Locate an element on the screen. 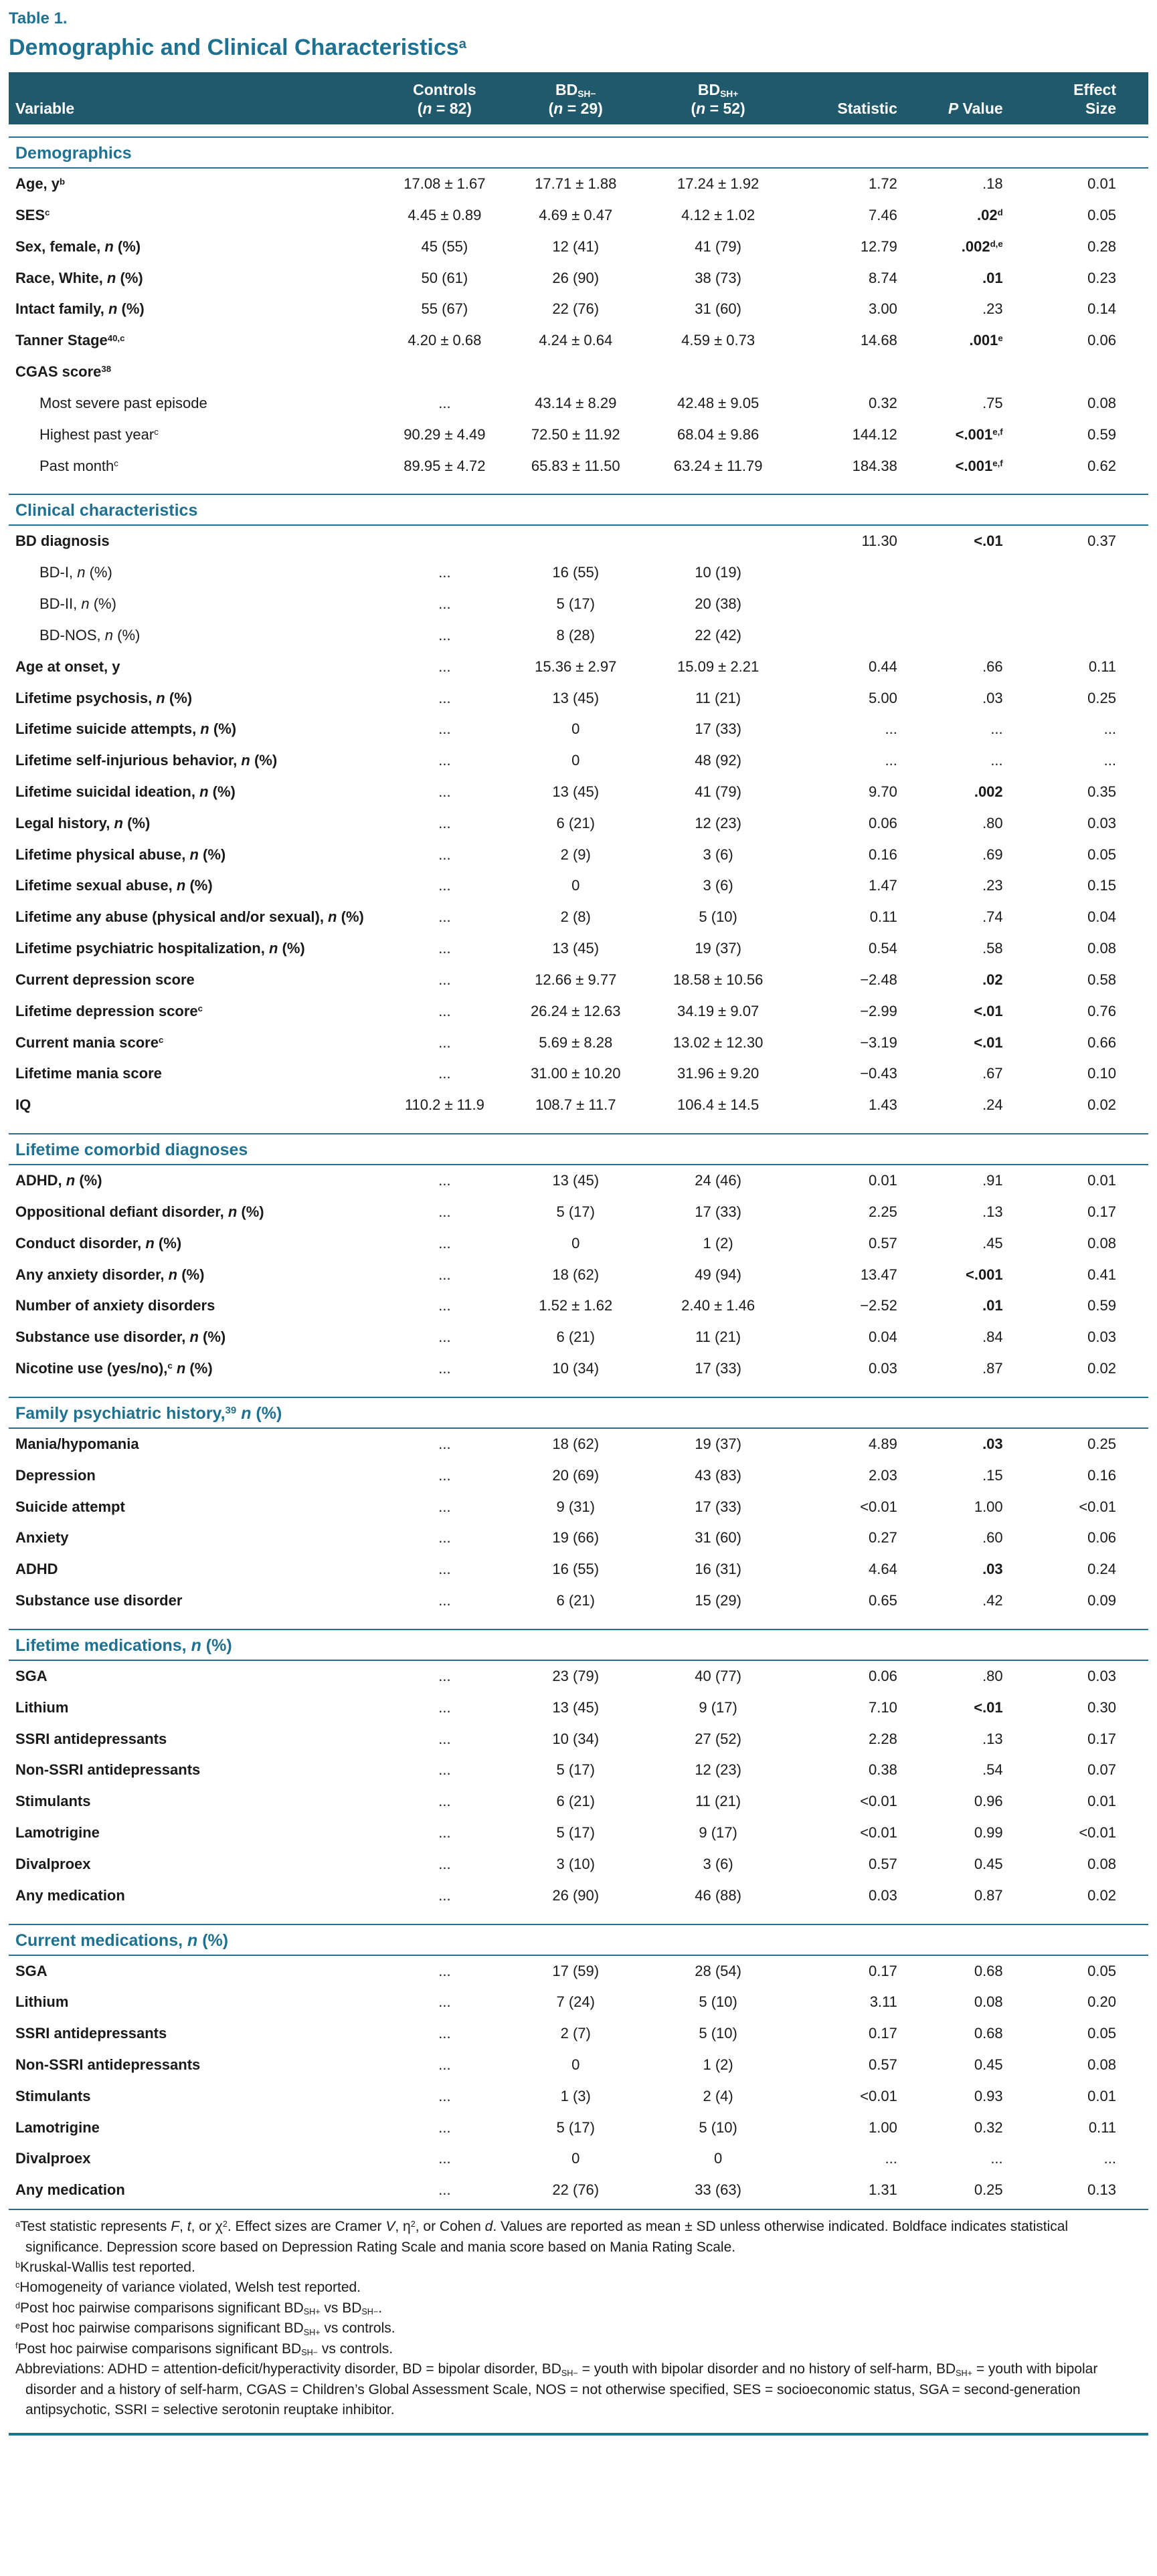 The width and height of the screenshot is (1157, 2576). cell-effect-size: 0.25 is located at coordinates (1101, 1443).